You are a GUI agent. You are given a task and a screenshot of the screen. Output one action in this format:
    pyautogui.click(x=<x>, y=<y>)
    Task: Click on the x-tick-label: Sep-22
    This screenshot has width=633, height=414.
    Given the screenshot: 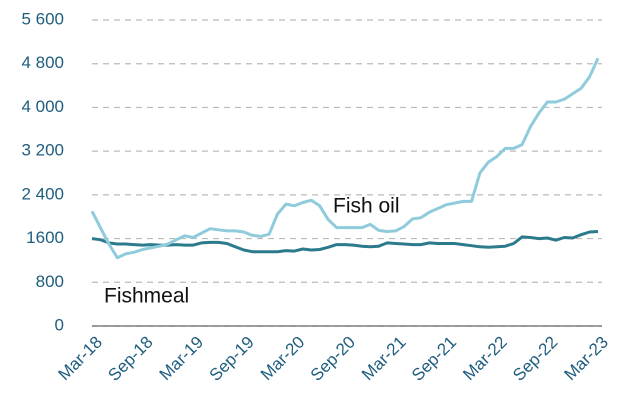 What is the action you would take?
    pyautogui.click(x=535, y=359)
    